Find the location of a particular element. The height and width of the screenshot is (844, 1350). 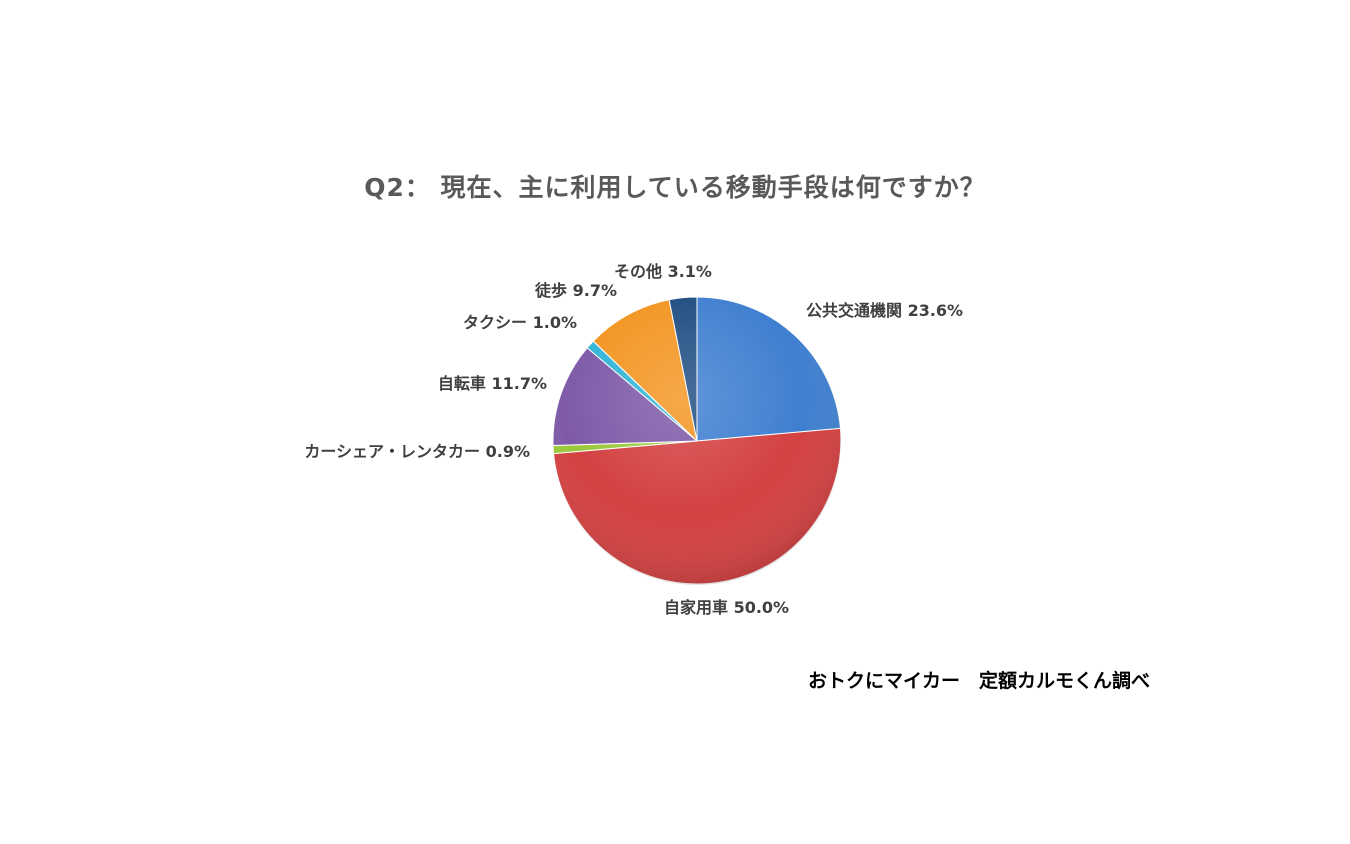

pie-label-1: 公共交通機関 23.6% is located at coordinates (884, 310).